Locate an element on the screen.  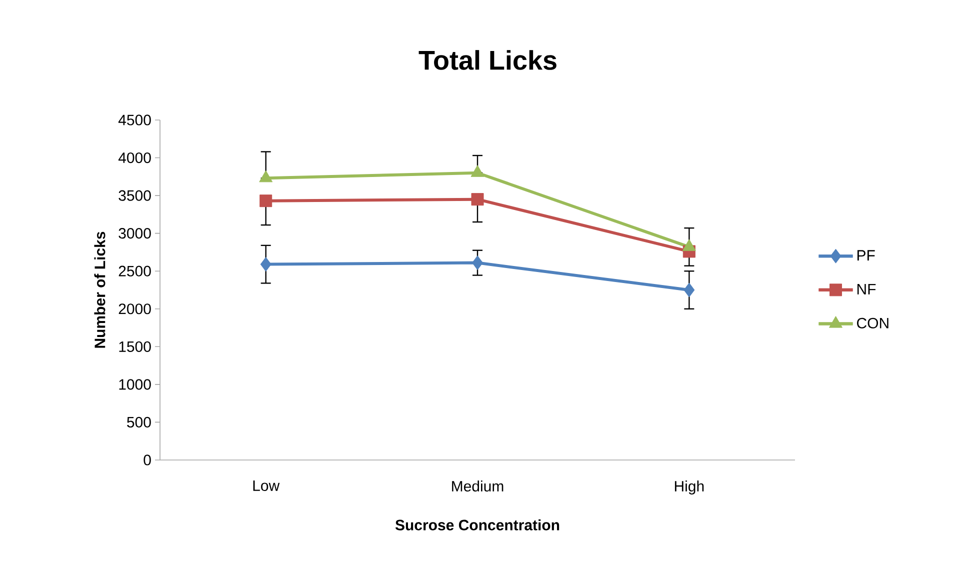
y-tick-label: 2500 is located at coordinates (134, 271).